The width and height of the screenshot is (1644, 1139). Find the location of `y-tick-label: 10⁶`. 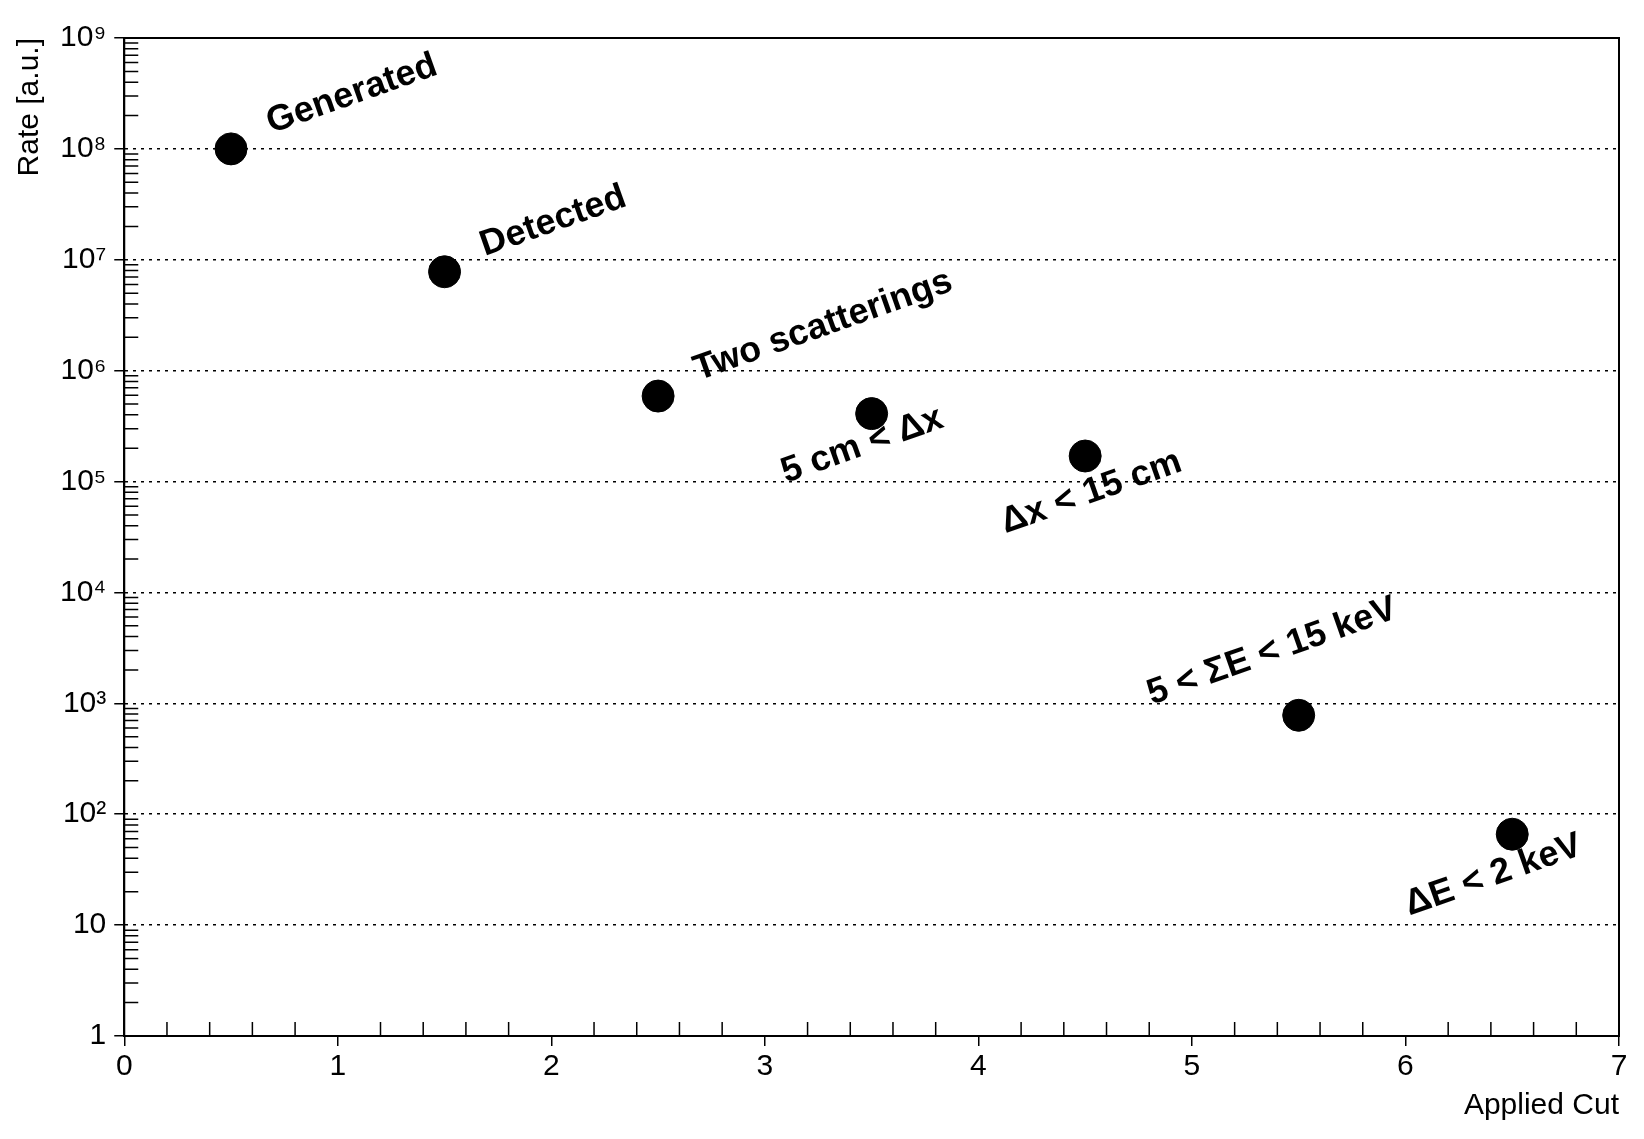

y-tick-label: 10⁶ is located at coordinates (83, 368).